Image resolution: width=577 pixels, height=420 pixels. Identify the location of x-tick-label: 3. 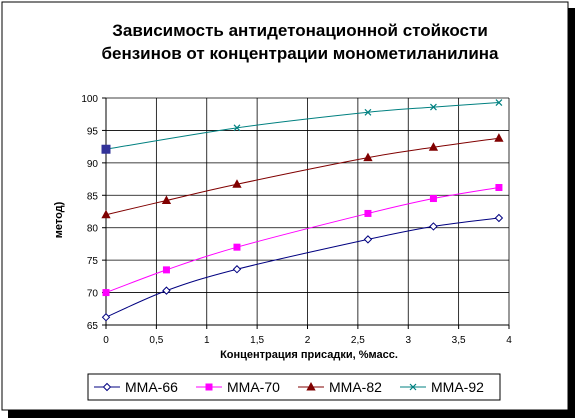
(408, 340).